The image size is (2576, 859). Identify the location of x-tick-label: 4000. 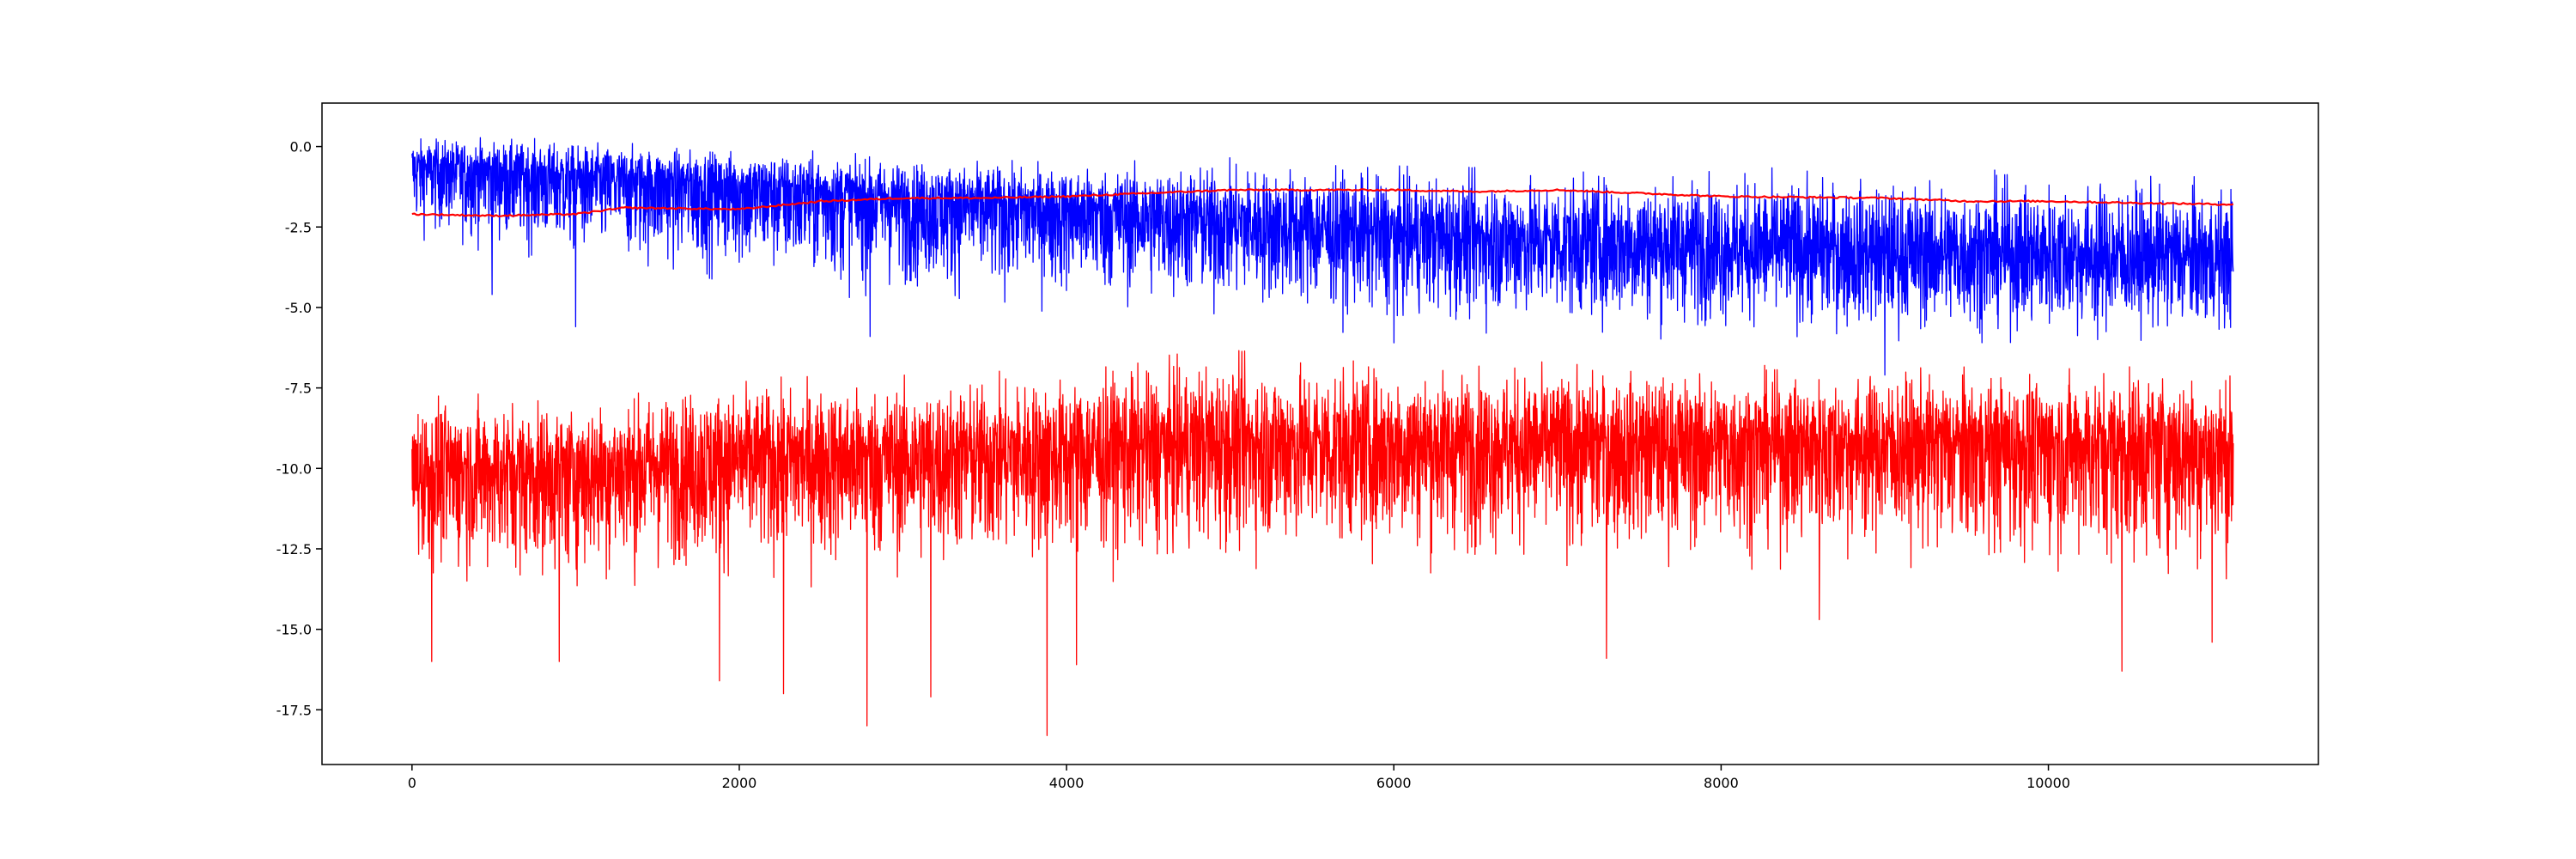
(1067, 783).